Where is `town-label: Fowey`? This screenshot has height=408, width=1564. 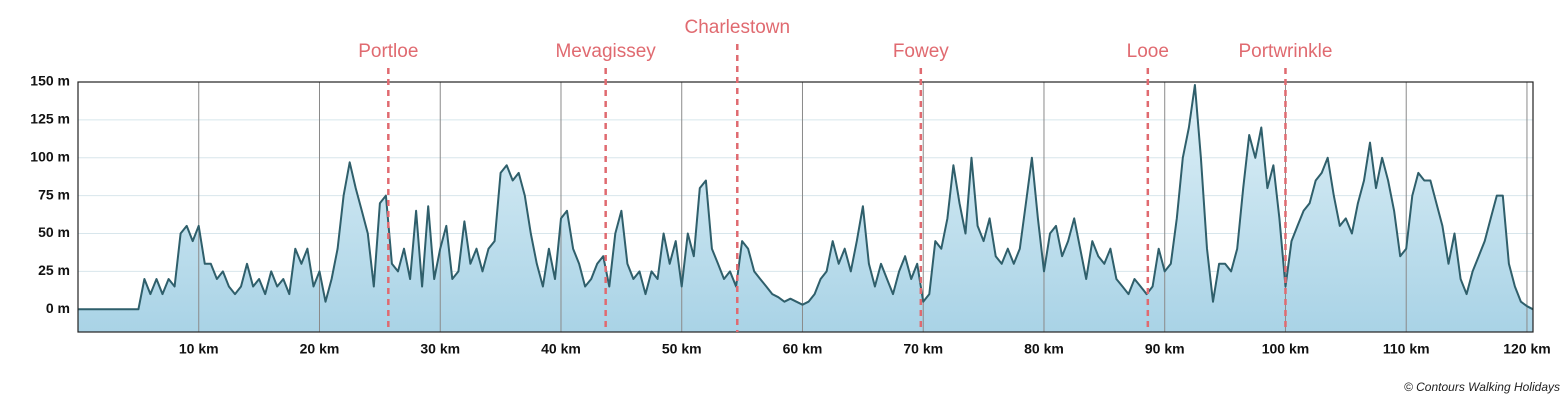
town-label: Fowey is located at coordinates (921, 51).